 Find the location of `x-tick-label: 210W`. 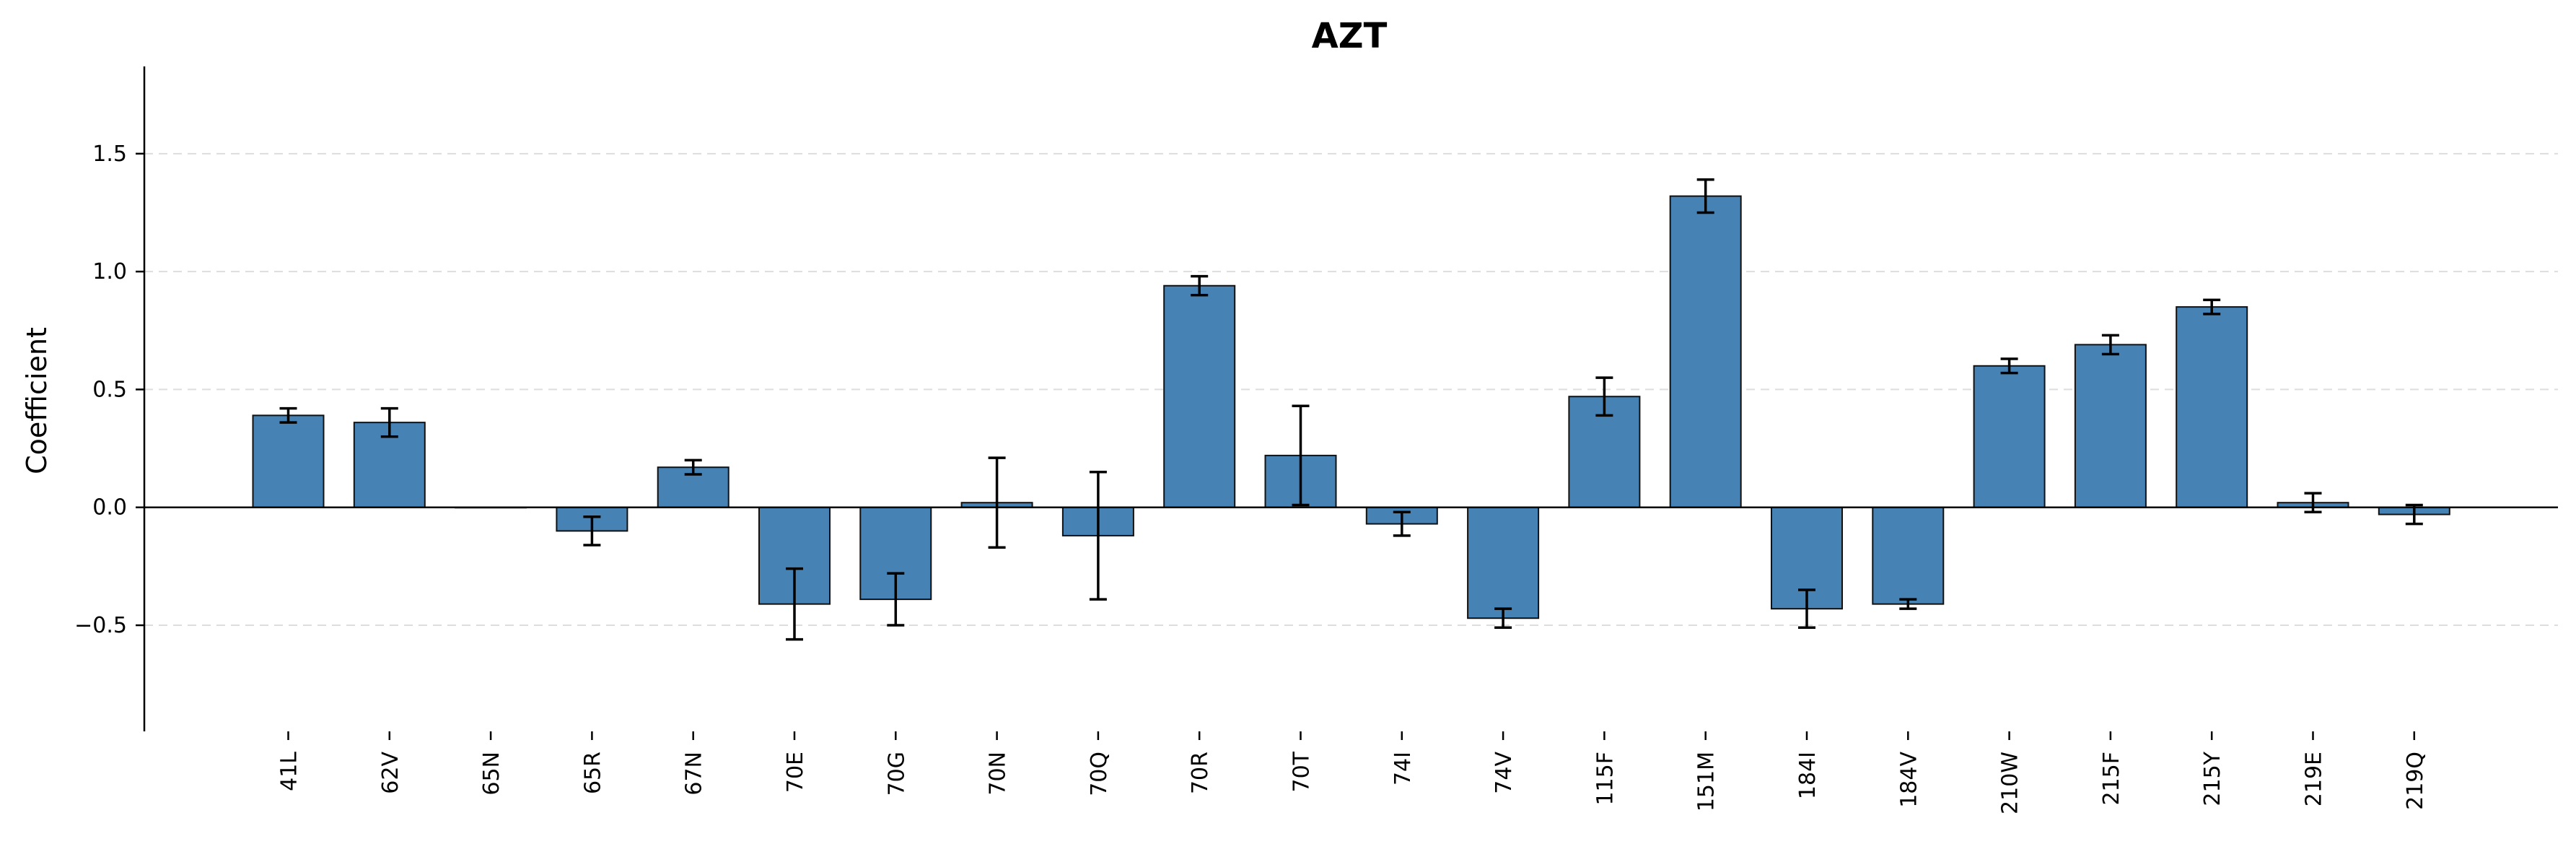

x-tick-label: 210W is located at coordinates (2011, 783).